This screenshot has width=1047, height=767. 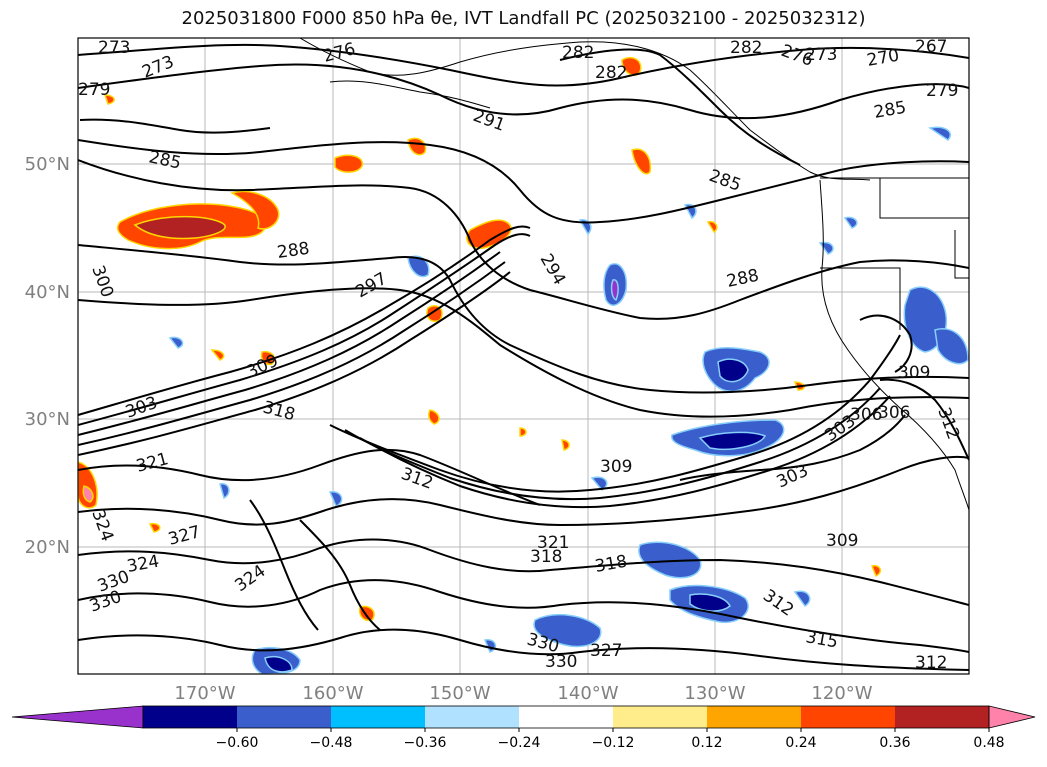 What do you see at coordinates (546, 557) in the screenshot?
I see `contour-label: 318` at bounding box center [546, 557].